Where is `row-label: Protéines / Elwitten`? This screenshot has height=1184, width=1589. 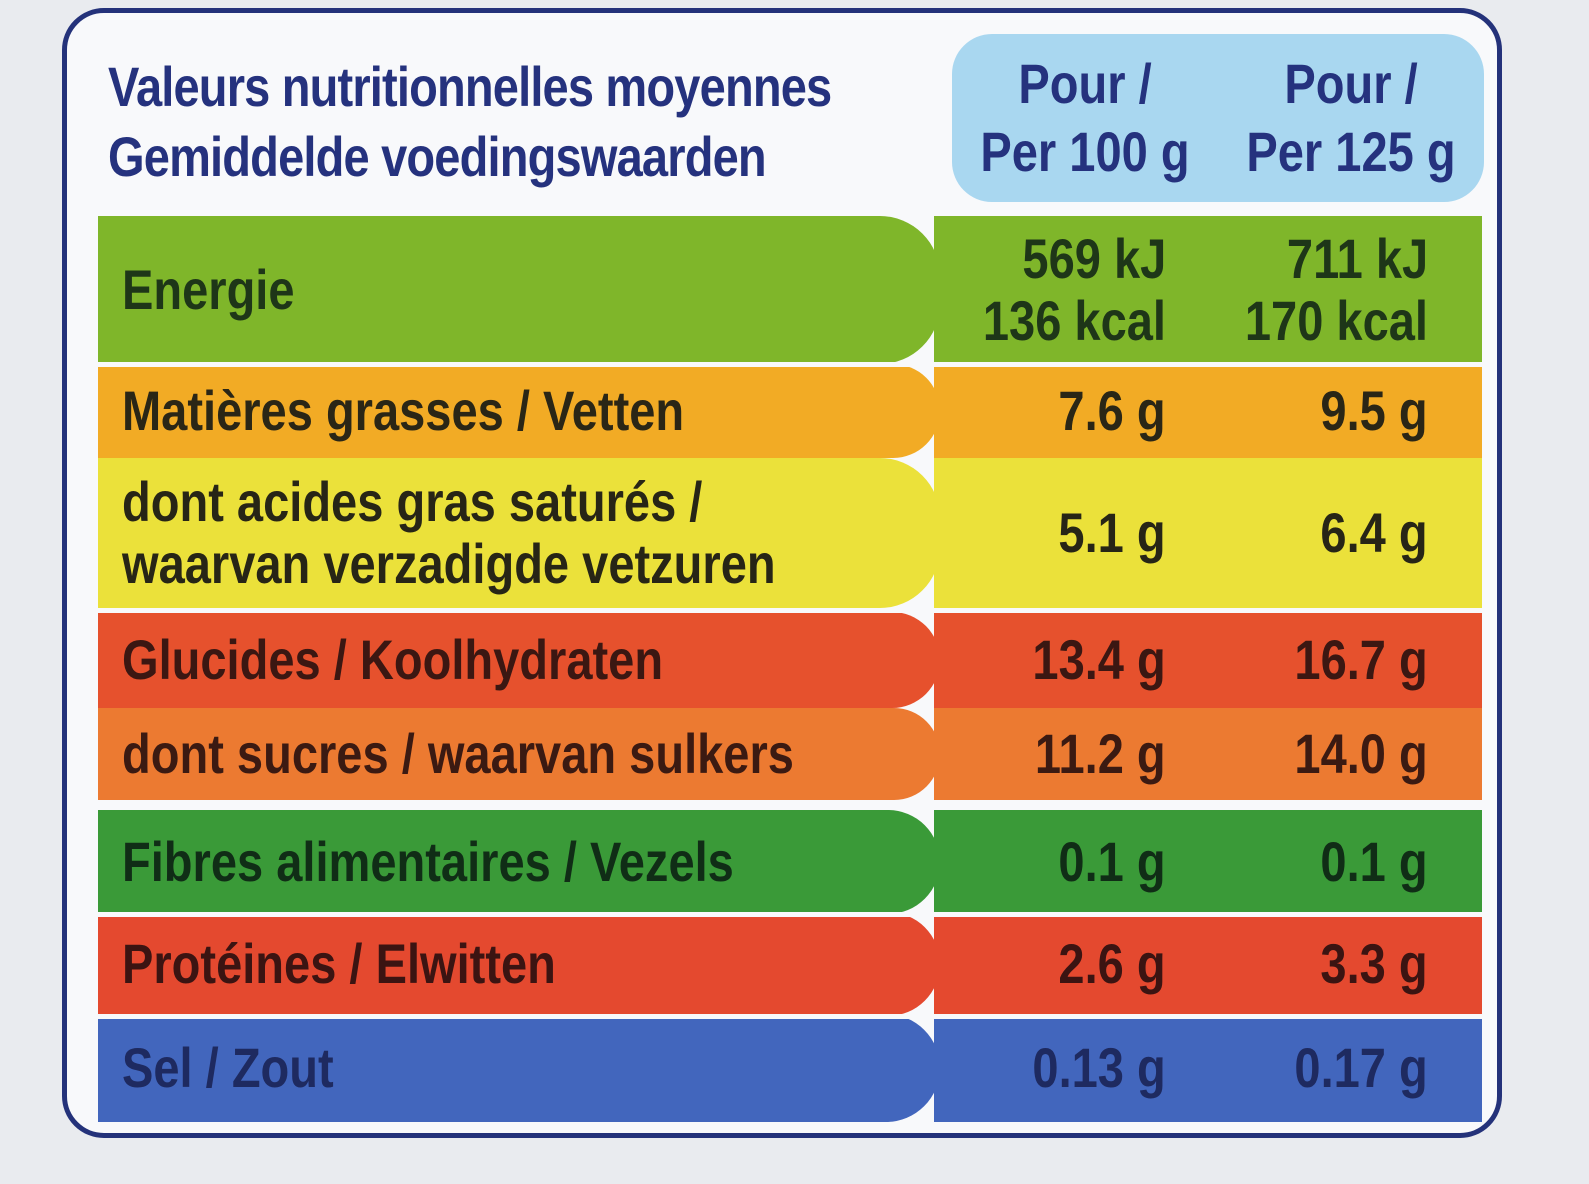
row-label: Protéines / Elwitten is located at coordinates (339, 964).